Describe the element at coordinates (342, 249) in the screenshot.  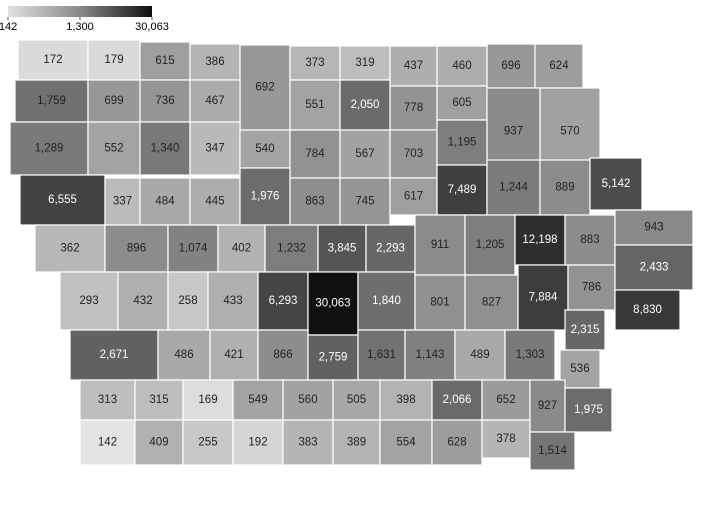
I see `county-label: 3,845` at that location.